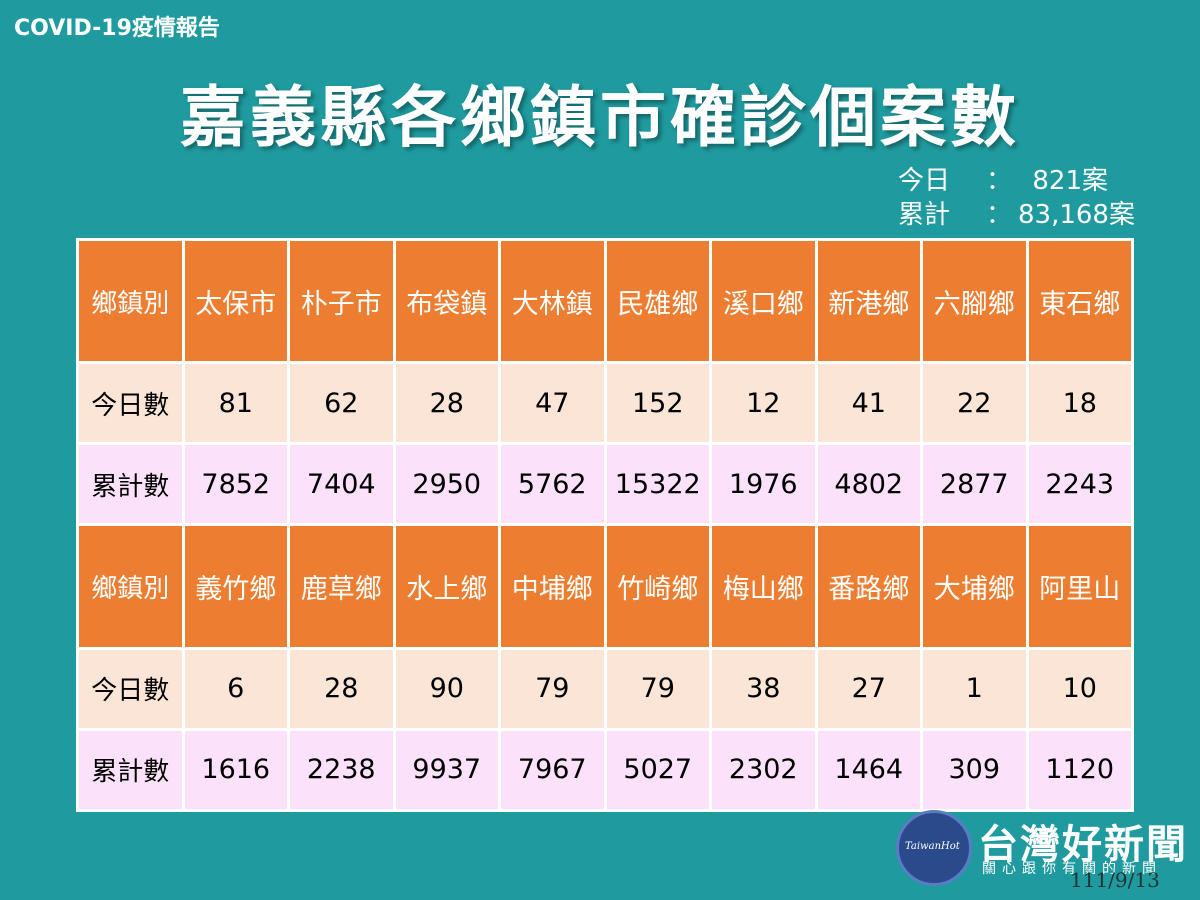  I want to click on cumulative-count-cell: 7852, so click(235, 484).